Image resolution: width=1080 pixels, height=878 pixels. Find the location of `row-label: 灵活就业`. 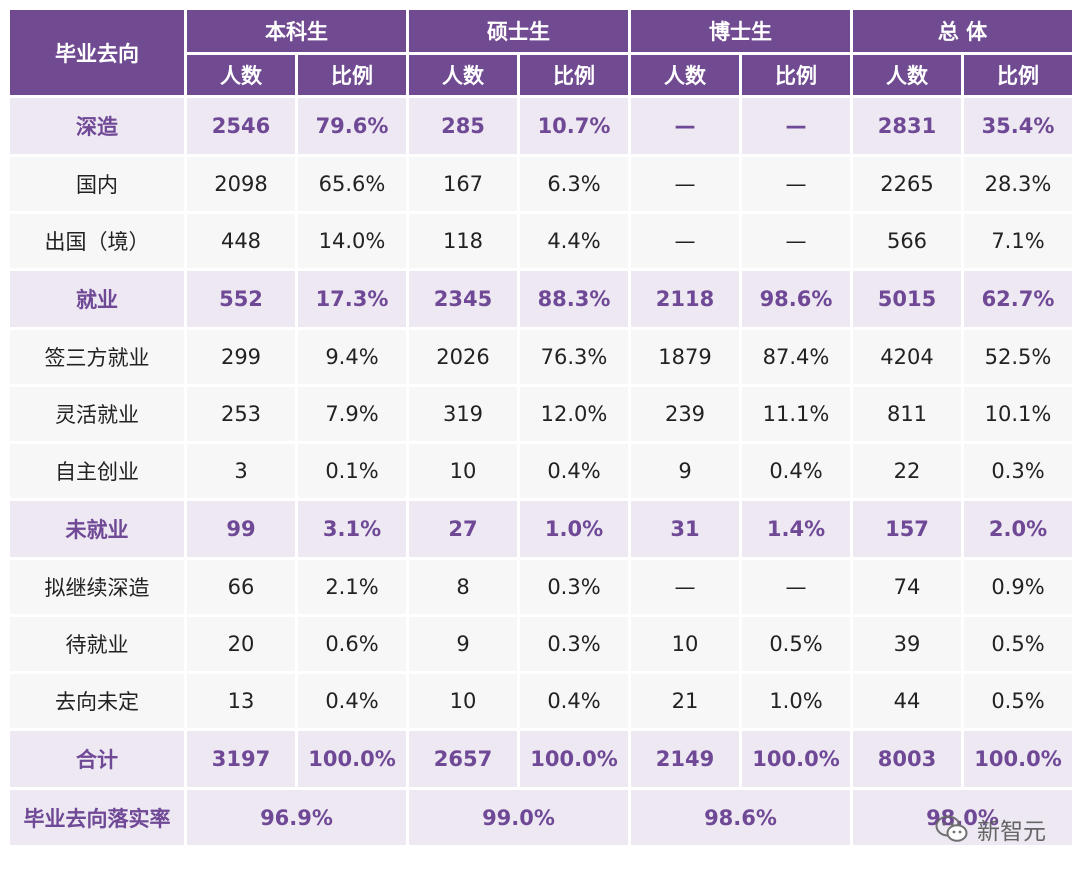

row-label: 灵活就业 is located at coordinates (97, 414).